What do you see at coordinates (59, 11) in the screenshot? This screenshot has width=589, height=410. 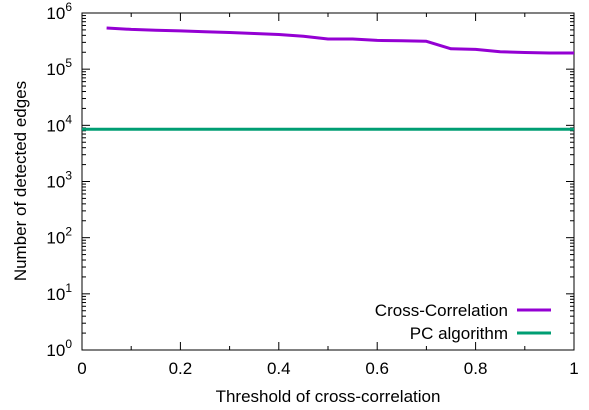 I see `y-tick-label: 10⁶` at bounding box center [59, 11].